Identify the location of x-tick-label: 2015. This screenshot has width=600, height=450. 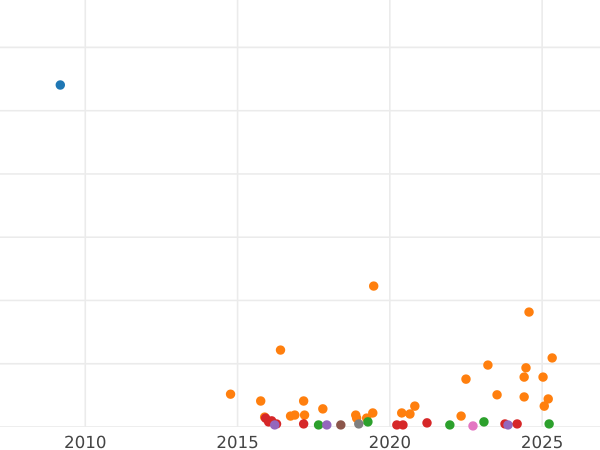
(238, 442).